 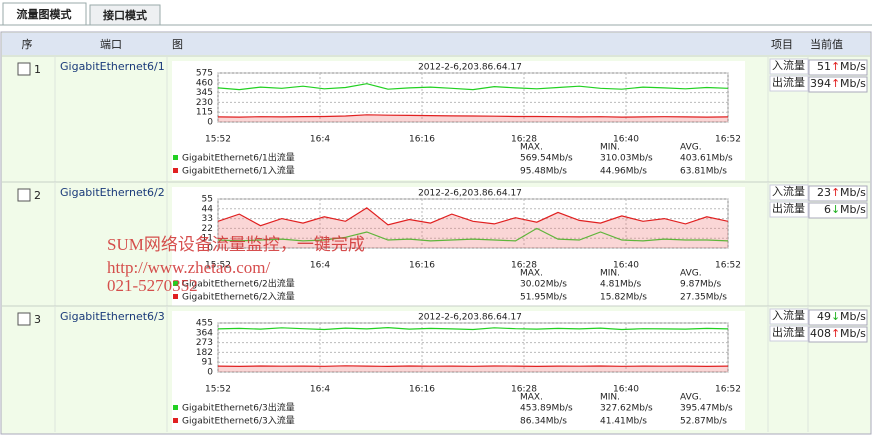 What do you see at coordinates (824, 316) in the screenshot?
I see `current-value: 49` at bounding box center [824, 316].